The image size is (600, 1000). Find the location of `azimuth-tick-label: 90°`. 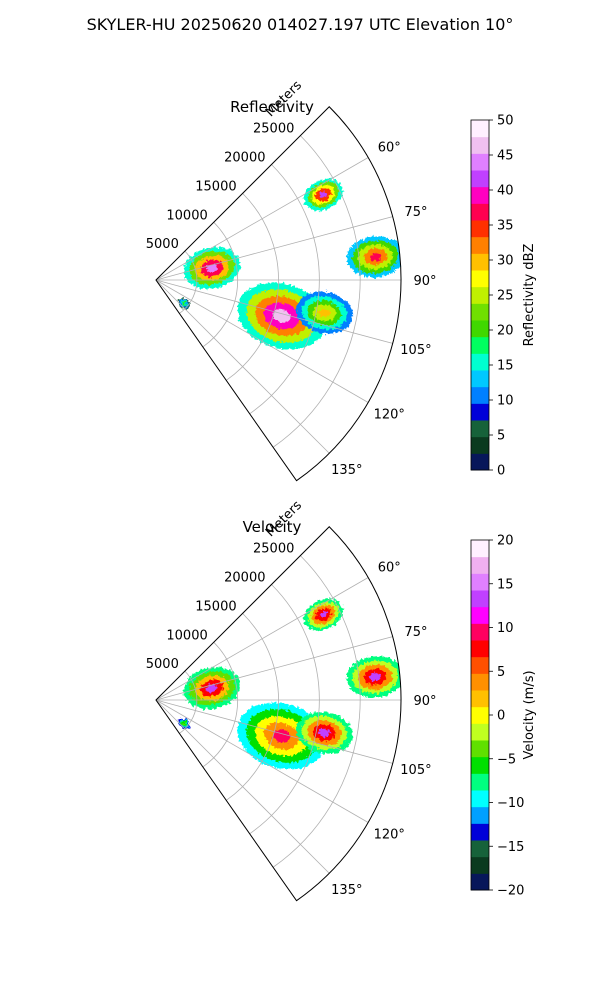

azimuth-tick-label: 90° is located at coordinates (425, 281).